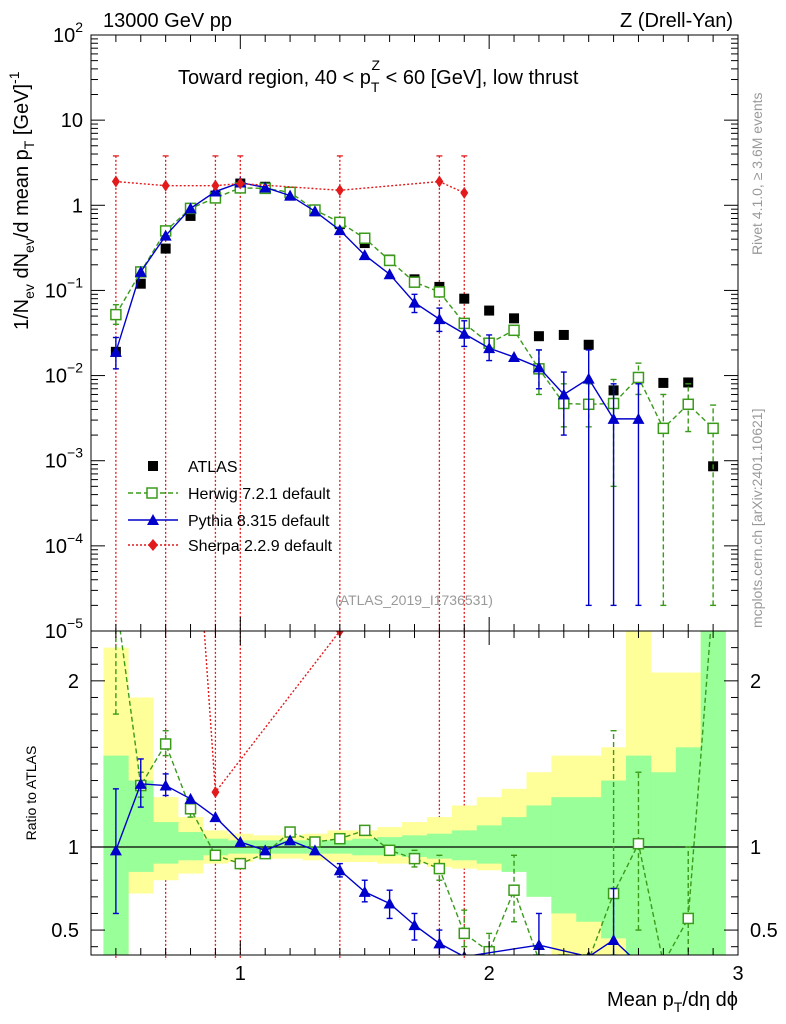 This screenshot has height=1024, width=786. Describe the element at coordinates (489, 974) in the screenshot. I see `x-tick-label: 2` at that location.